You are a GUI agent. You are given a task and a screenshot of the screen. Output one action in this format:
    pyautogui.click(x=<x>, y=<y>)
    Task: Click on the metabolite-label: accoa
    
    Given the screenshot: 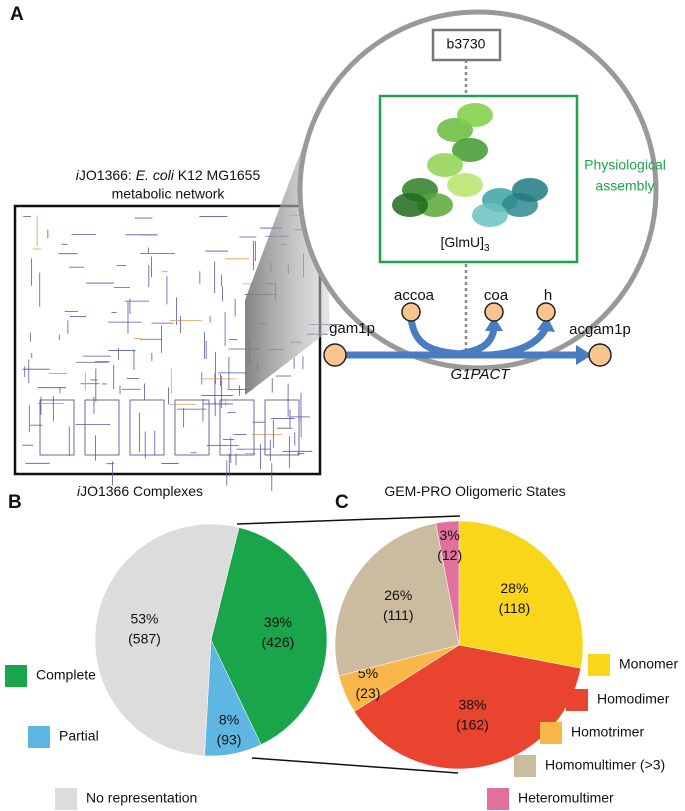 What is the action you would take?
    pyautogui.click(x=414, y=295)
    